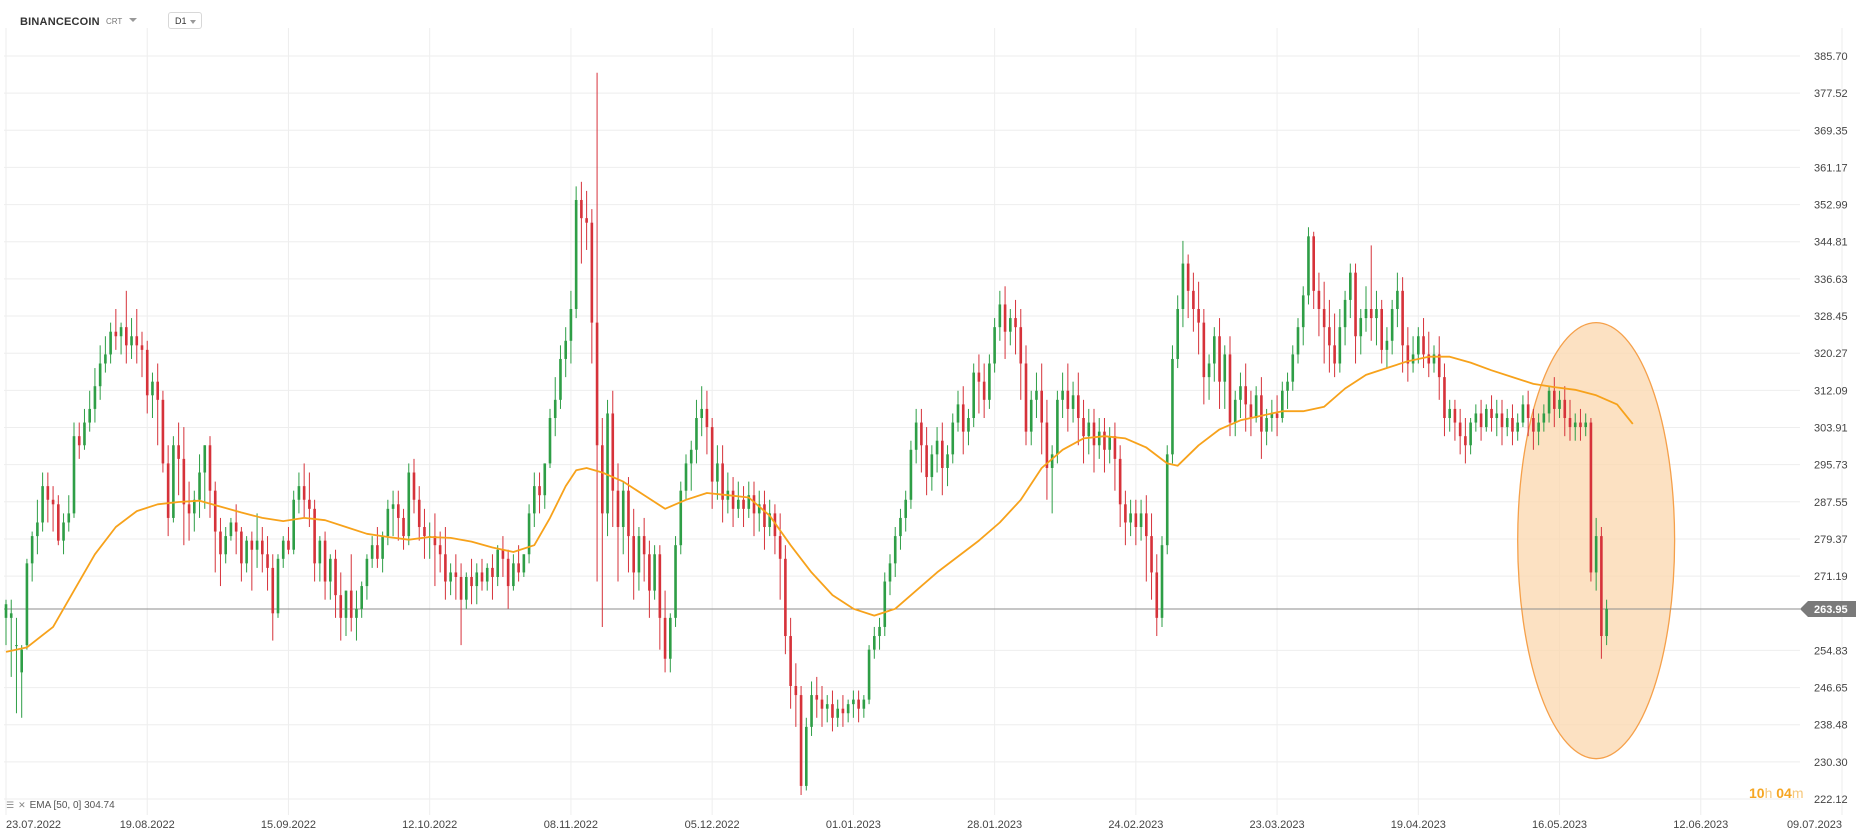  Describe the element at coordinates (933, 20) in the screenshot. I see `chart-toolbar: BINANCECOIN CRT D1` at that location.